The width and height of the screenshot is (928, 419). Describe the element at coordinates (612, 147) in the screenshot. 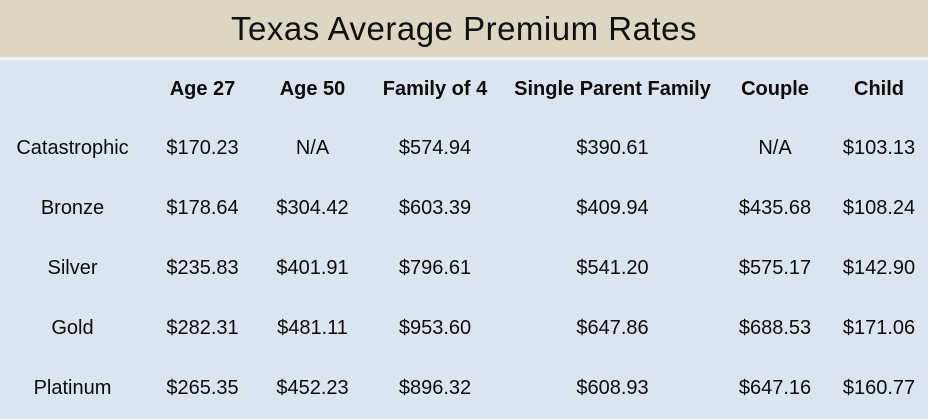

I see `value-cell: $390.61` at that location.